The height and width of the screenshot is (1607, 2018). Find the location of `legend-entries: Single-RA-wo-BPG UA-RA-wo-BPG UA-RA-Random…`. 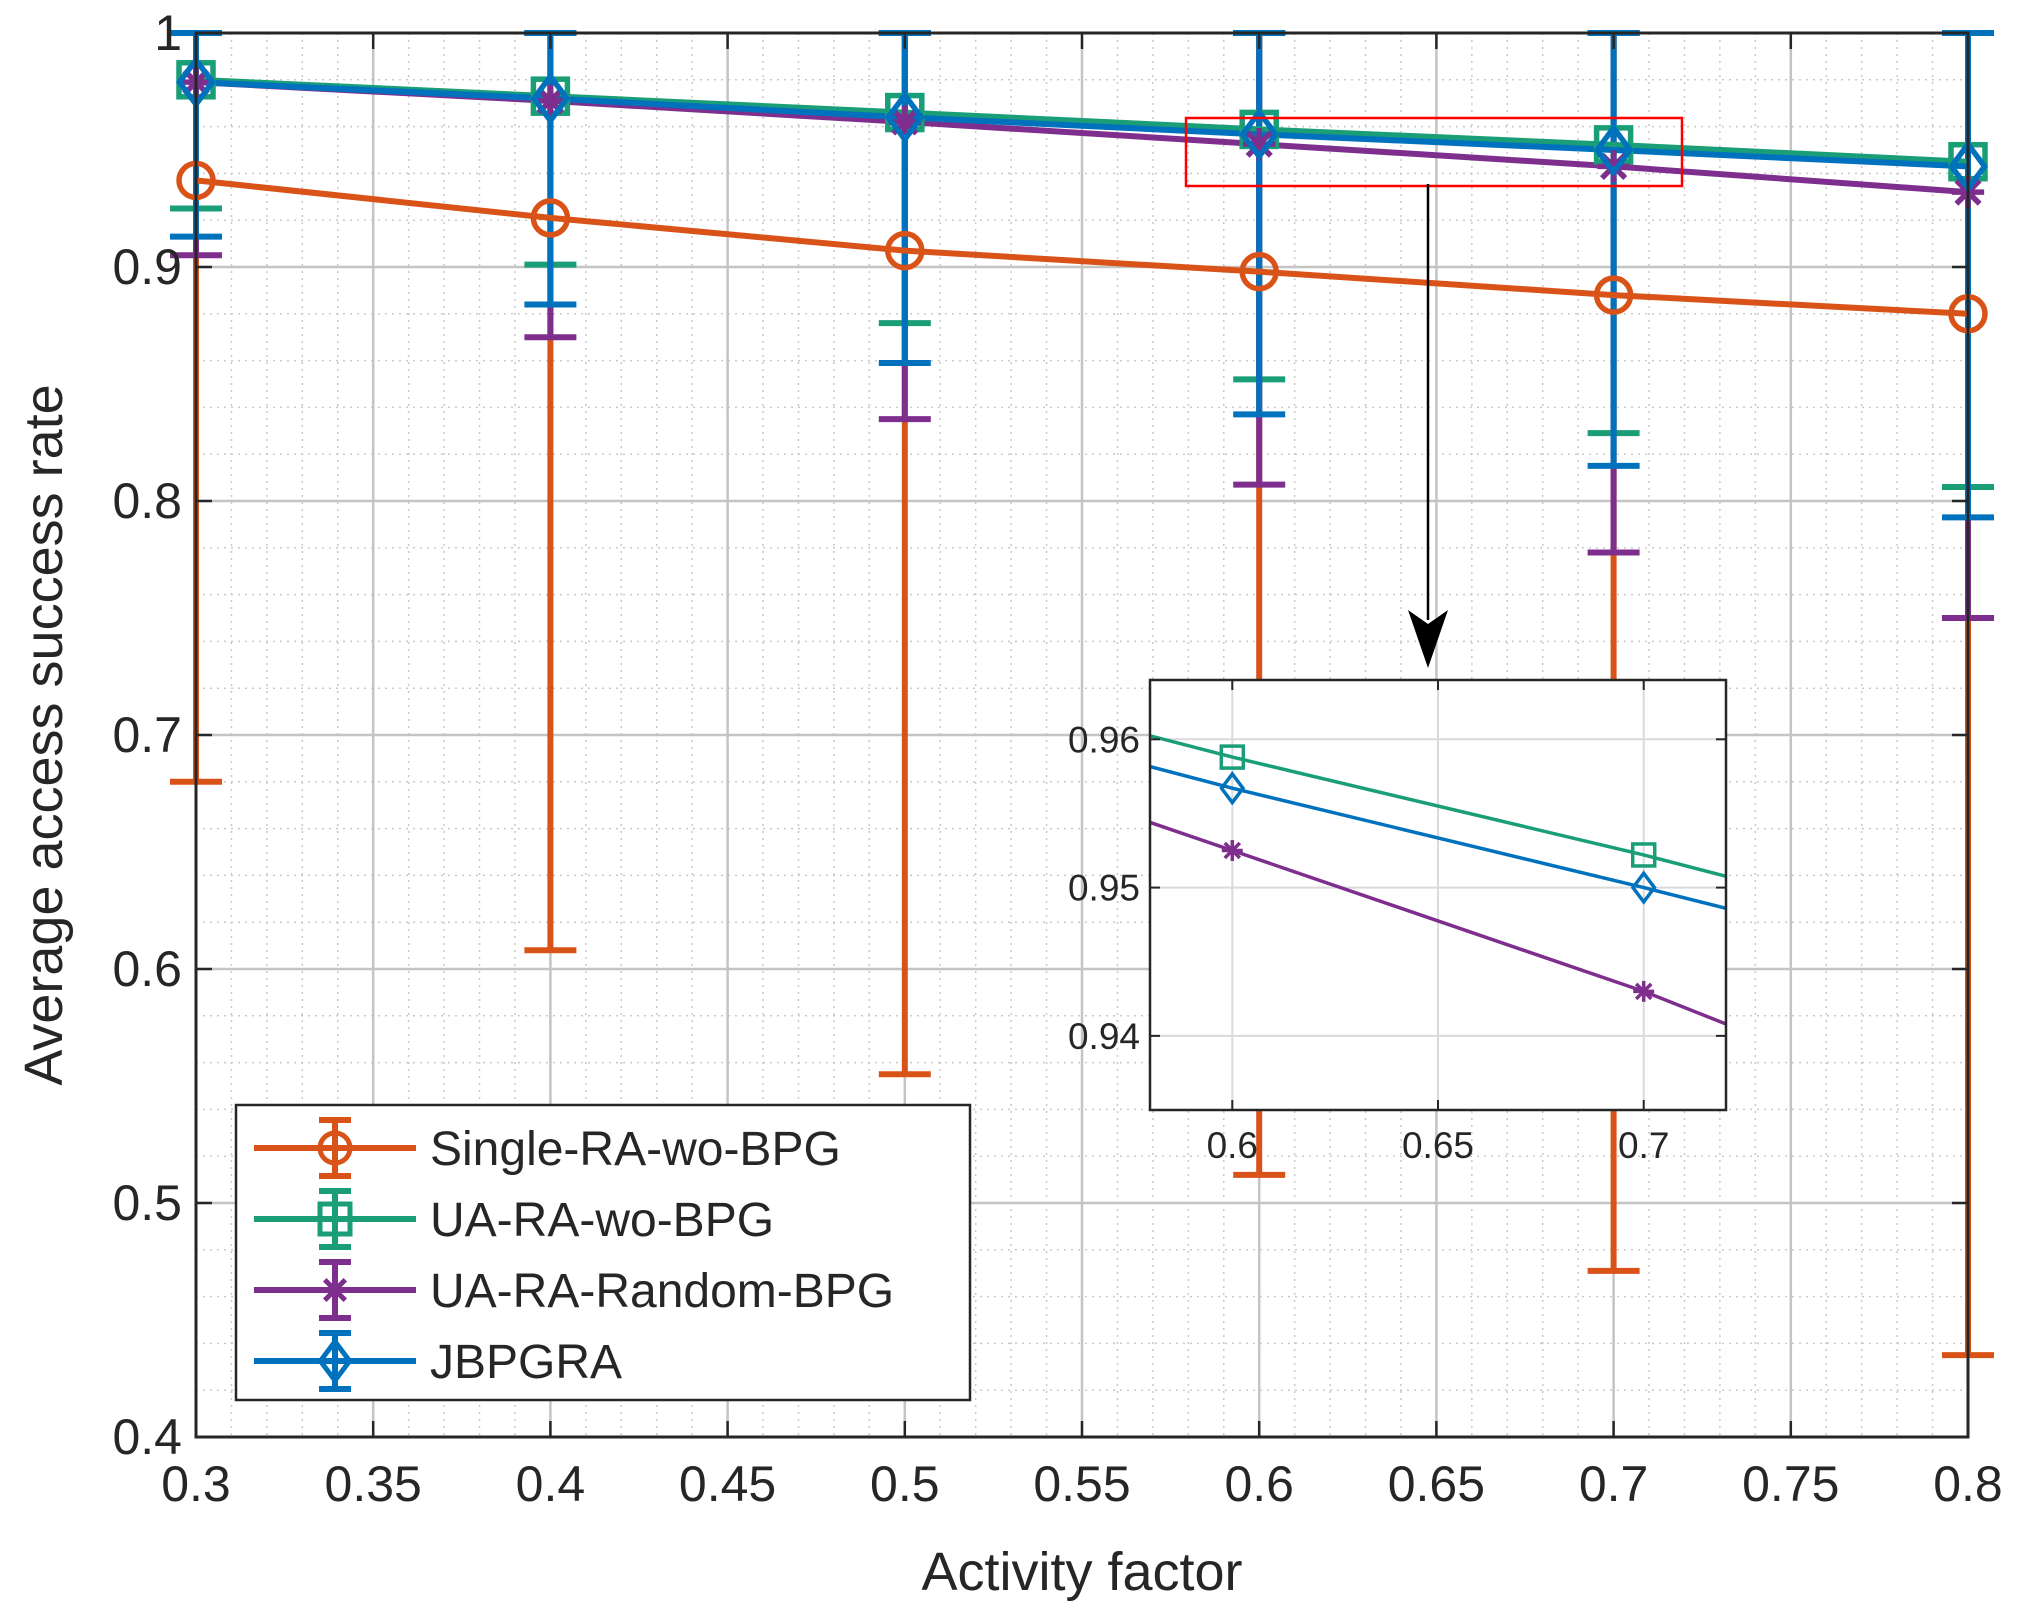

legend-entries: Single-RA-wo-BPG UA-RA-wo-BPG UA-RA-Random… is located at coordinates (574, 1254).